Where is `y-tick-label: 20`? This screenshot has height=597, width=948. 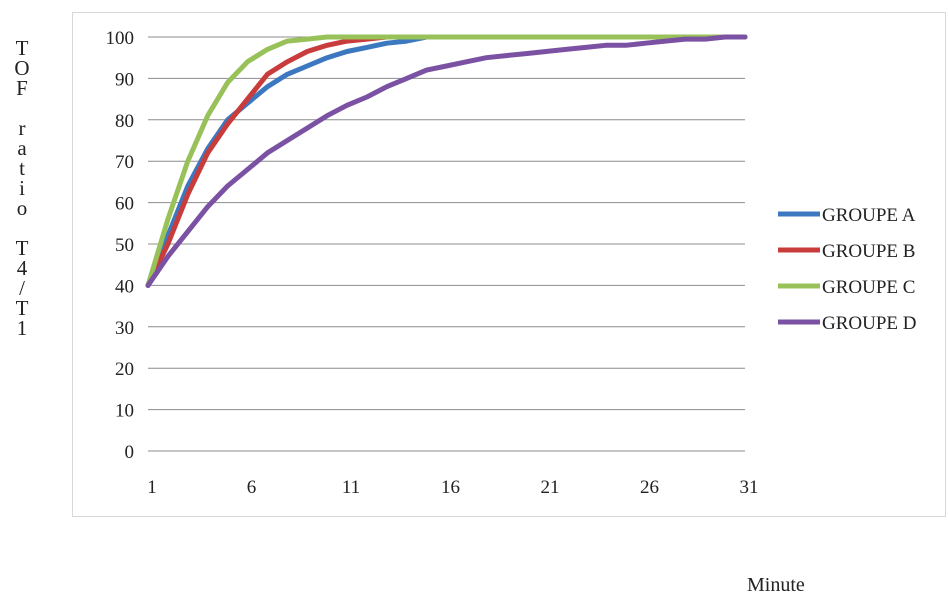 y-tick-label: 20 is located at coordinates (124, 369).